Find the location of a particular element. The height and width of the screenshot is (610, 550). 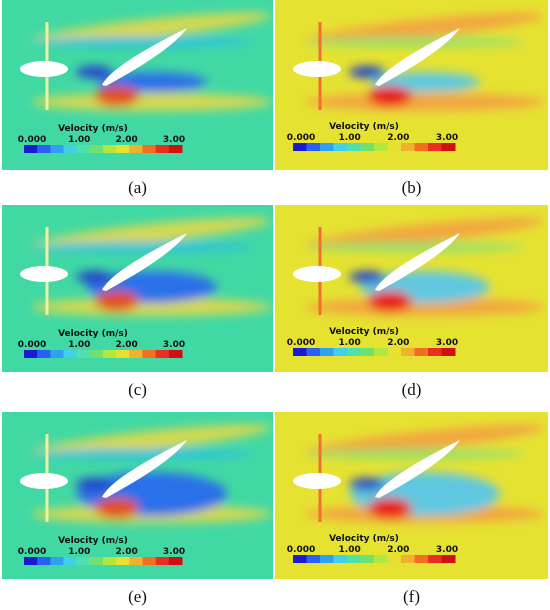

panel is located at coordinates (411, 288).